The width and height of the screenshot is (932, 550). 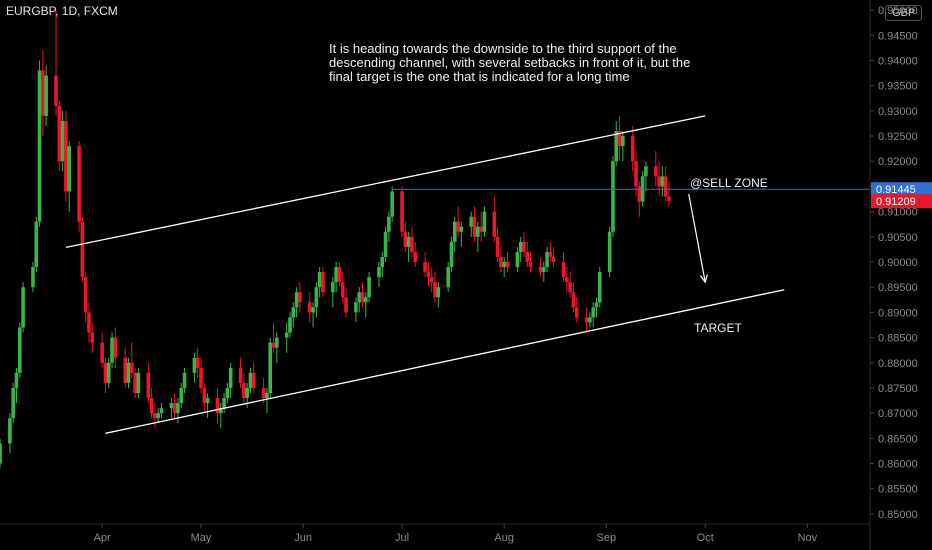 I want to click on target-label: TARGET, so click(x=718, y=328).